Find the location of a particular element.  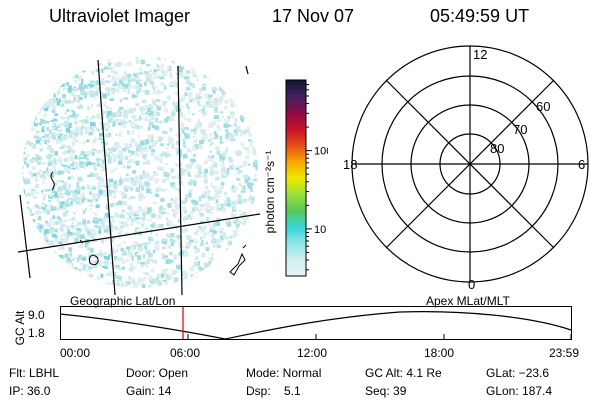

lat-label-60: 60 is located at coordinates (543, 106).